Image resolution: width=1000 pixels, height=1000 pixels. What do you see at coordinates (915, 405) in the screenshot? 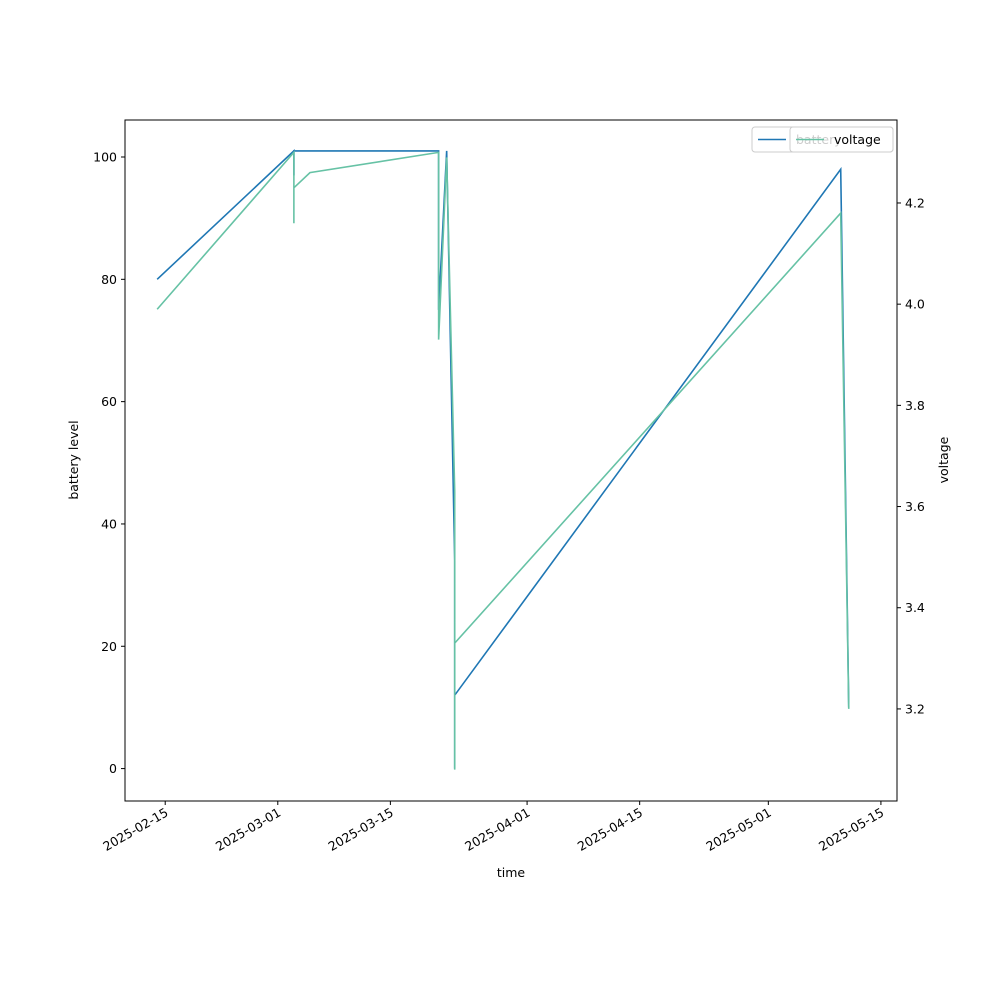
I see `y2-tick-label: 3.8` at bounding box center [915, 405].